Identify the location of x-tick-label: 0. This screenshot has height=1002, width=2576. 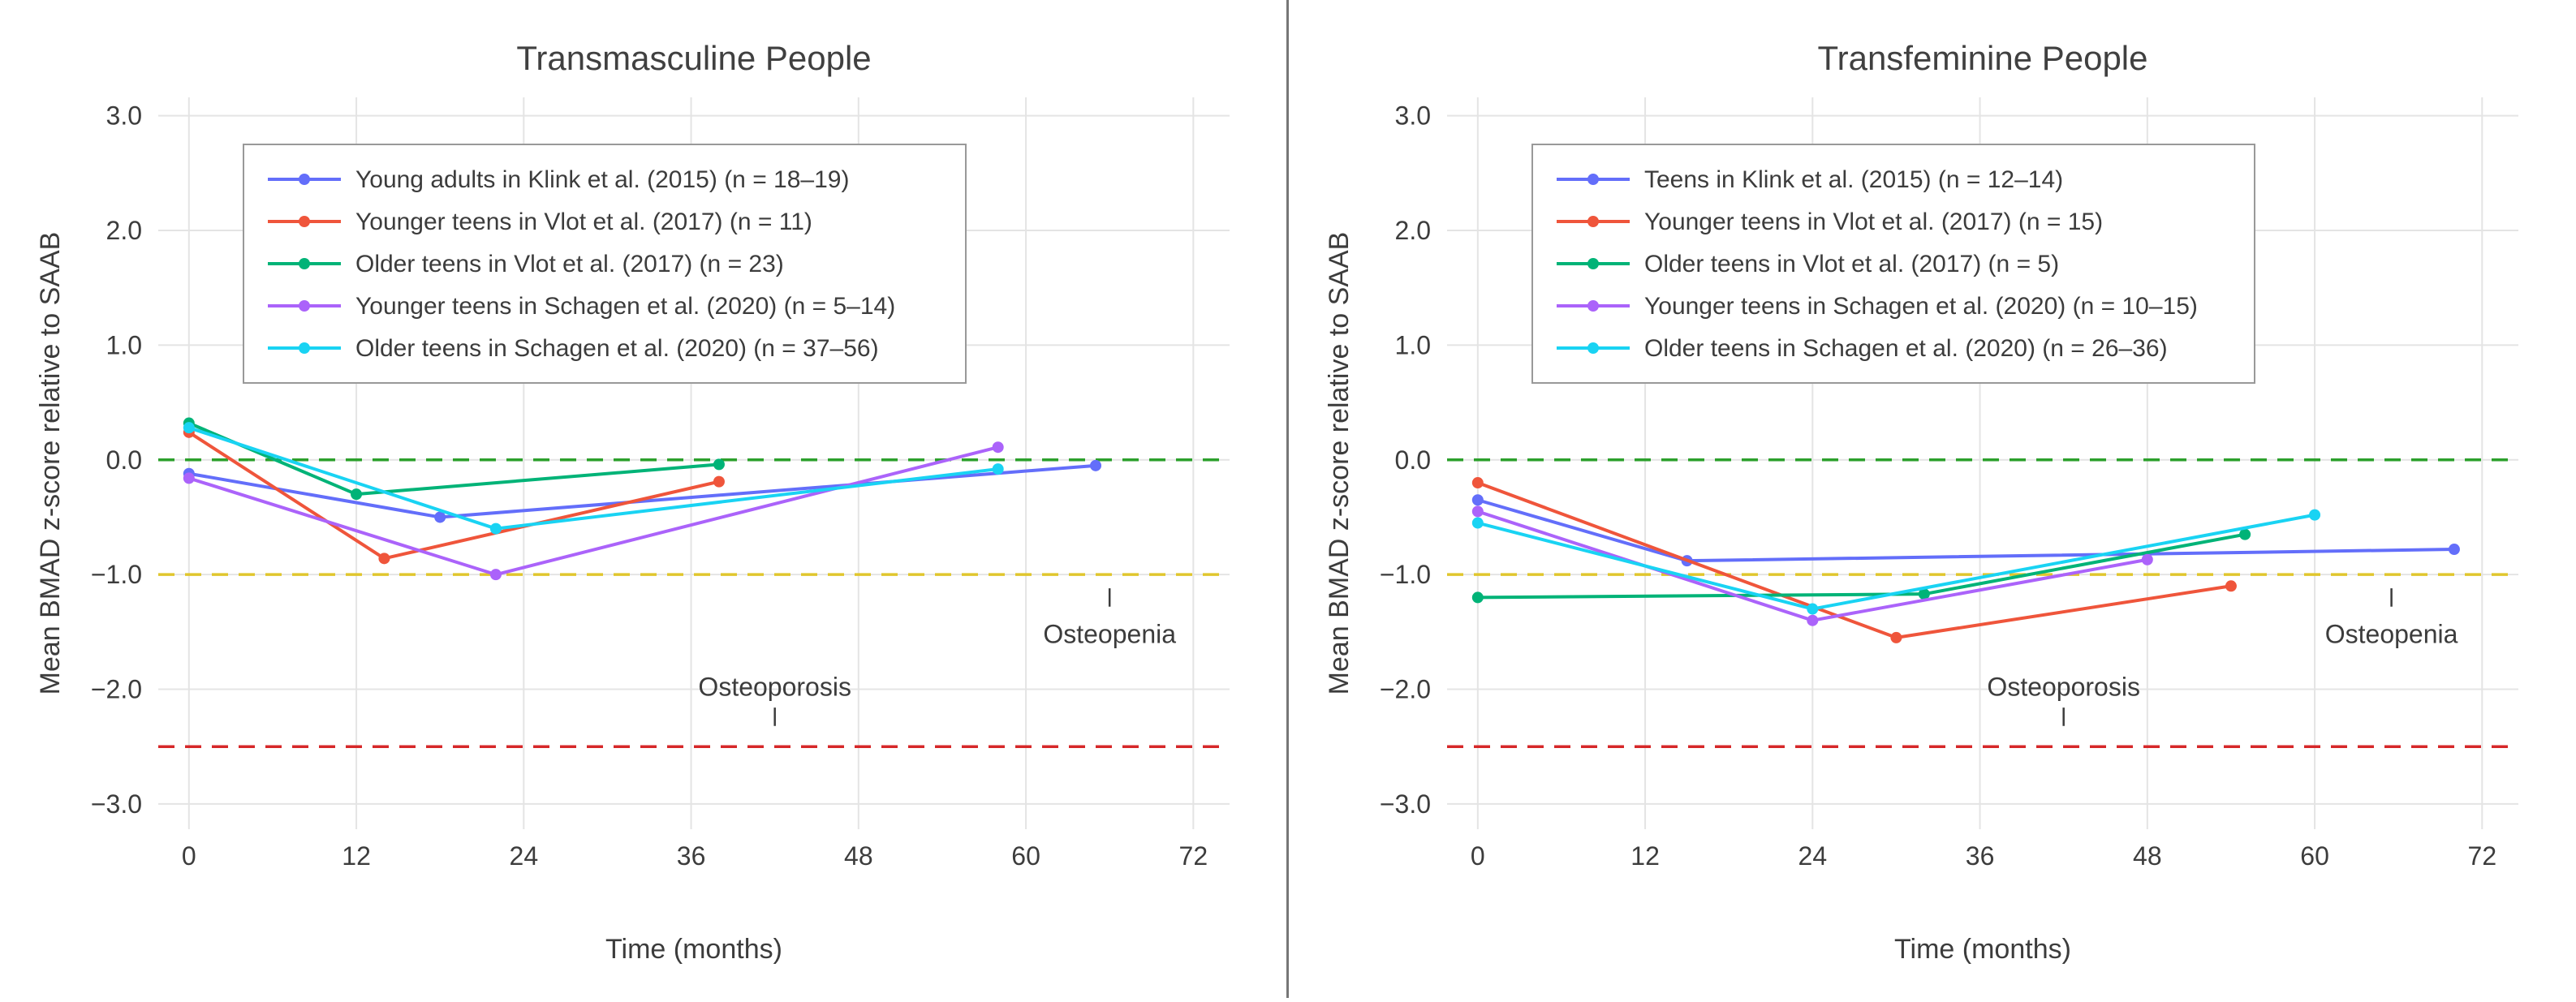
(1478, 856).